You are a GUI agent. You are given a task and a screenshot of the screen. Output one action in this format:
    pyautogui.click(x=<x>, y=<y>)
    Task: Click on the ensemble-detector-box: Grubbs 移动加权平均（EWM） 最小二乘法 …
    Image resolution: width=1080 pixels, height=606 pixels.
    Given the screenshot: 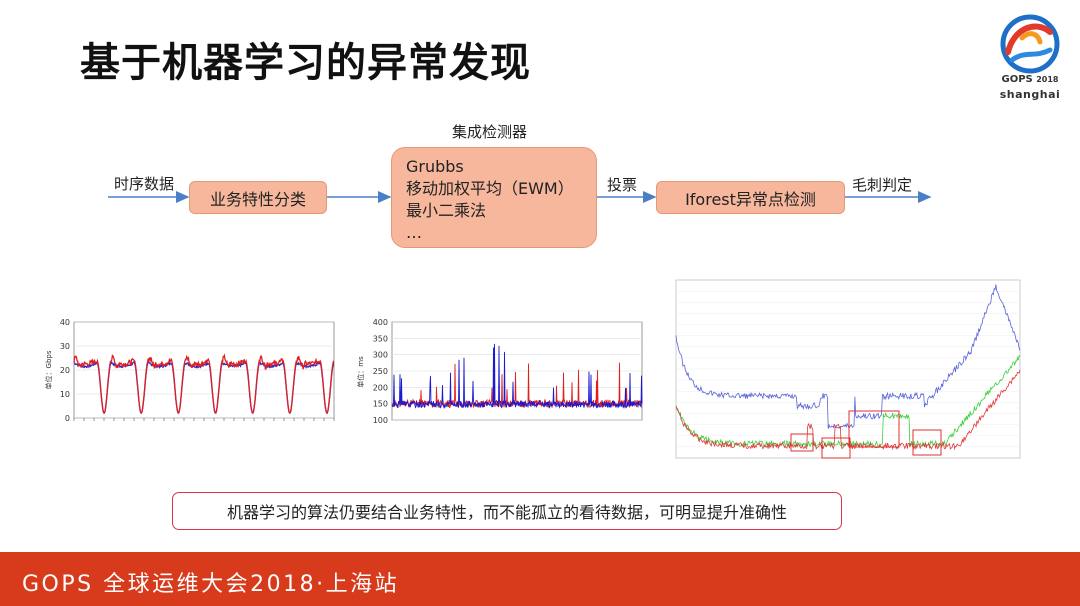 What is the action you would take?
    pyautogui.click(x=494, y=197)
    